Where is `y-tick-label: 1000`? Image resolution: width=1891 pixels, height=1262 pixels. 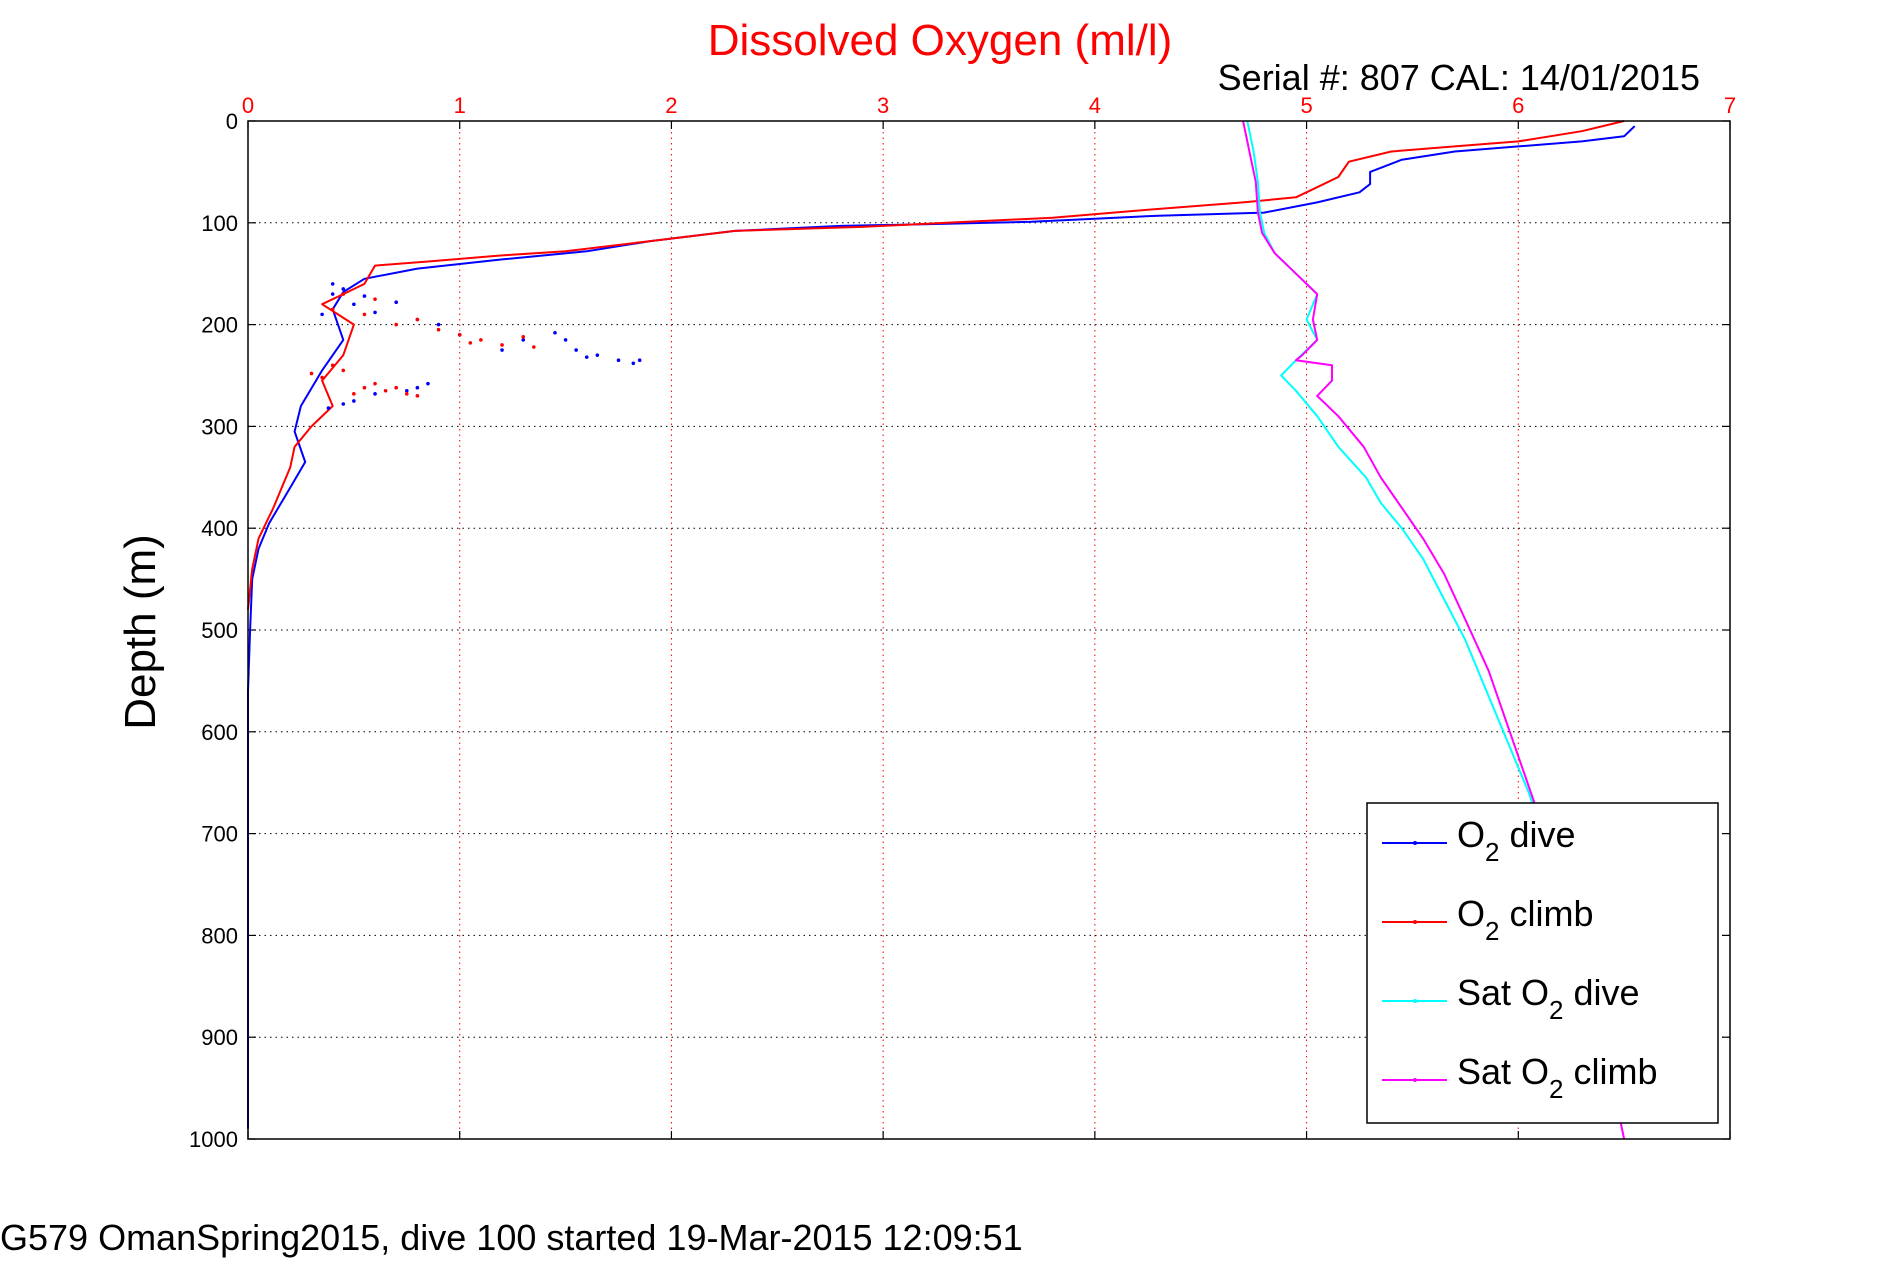 y-tick-label: 1000 is located at coordinates (213, 1139).